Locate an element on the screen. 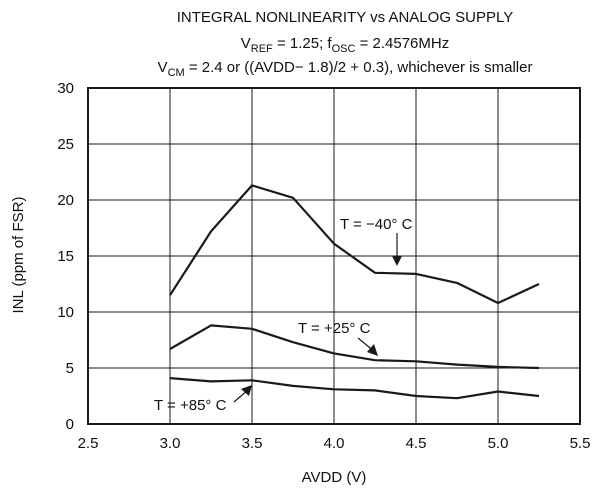 This screenshot has height=488, width=598. y-tick-label: 10 is located at coordinates (65, 312).